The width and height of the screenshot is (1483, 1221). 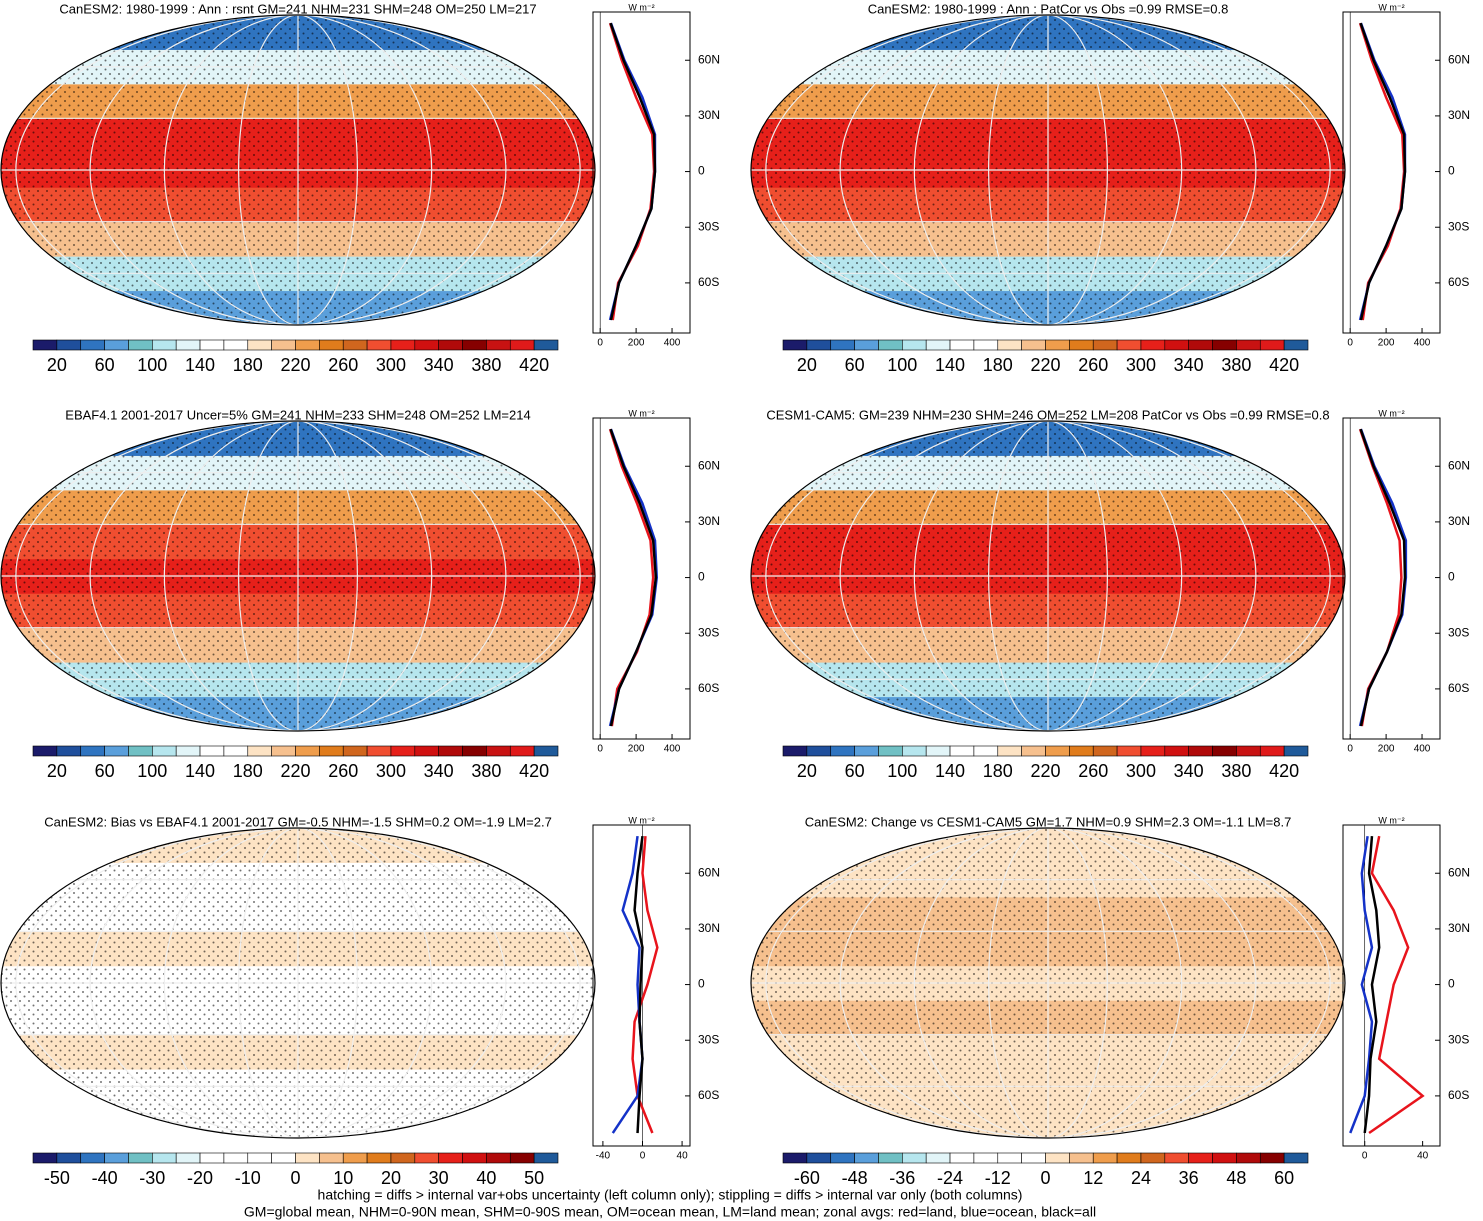 What do you see at coordinates (950, 1178) in the screenshot?
I see `colorbar-label: -24` at bounding box center [950, 1178].